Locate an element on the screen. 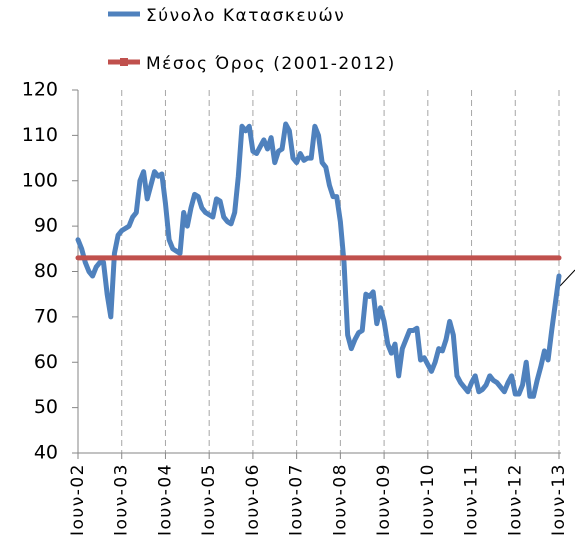 This screenshot has width=575, height=556. x-tick-label: Ιουν-12 is located at coordinates (515, 499).